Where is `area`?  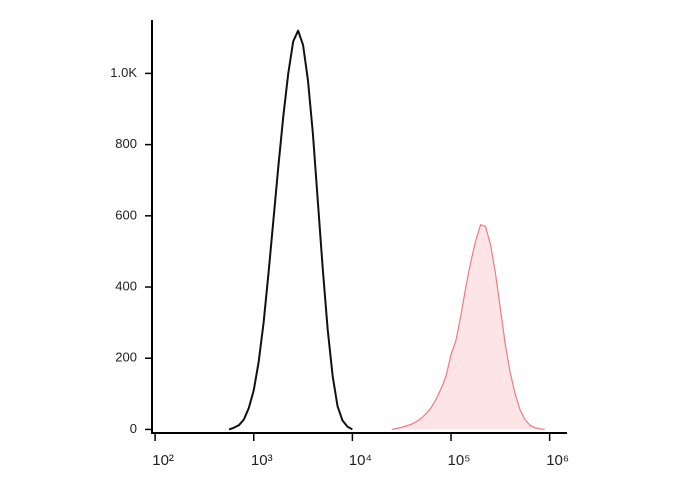 area is located at coordinates (468, 327).